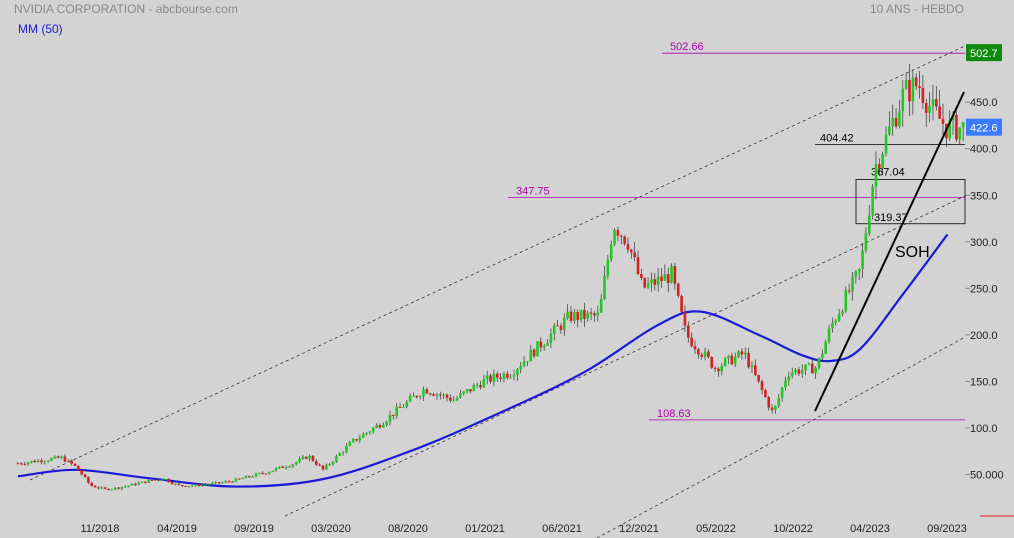  I want to click on y-tick-label: 400.0, so click(984, 150).